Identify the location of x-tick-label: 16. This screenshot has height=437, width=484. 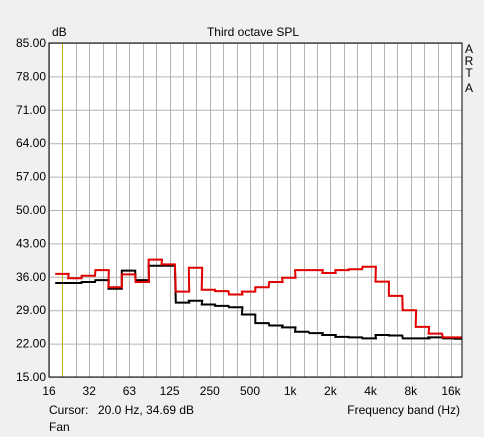
(49, 391).